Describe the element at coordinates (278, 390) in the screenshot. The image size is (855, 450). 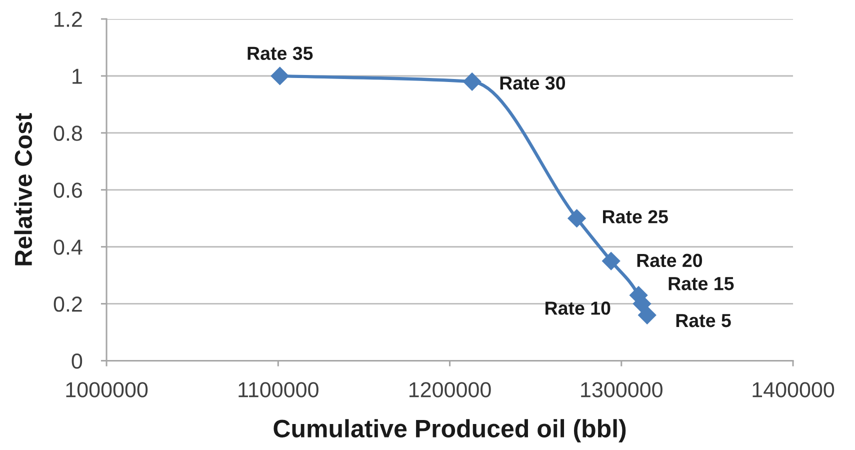
I see `x-tick-label: 1100000` at that location.